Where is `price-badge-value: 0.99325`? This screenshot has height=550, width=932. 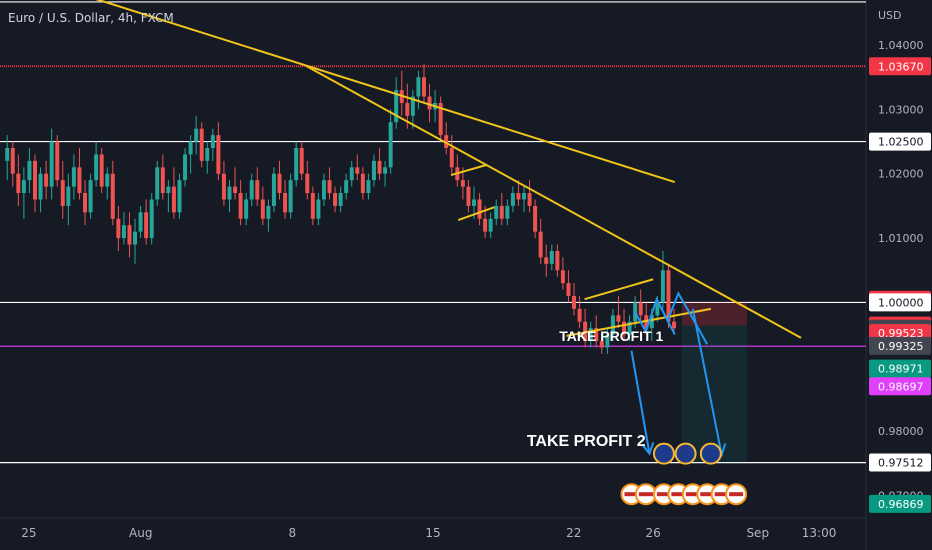 price-badge-value: 0.99325 is located at coordinates (901, 346).